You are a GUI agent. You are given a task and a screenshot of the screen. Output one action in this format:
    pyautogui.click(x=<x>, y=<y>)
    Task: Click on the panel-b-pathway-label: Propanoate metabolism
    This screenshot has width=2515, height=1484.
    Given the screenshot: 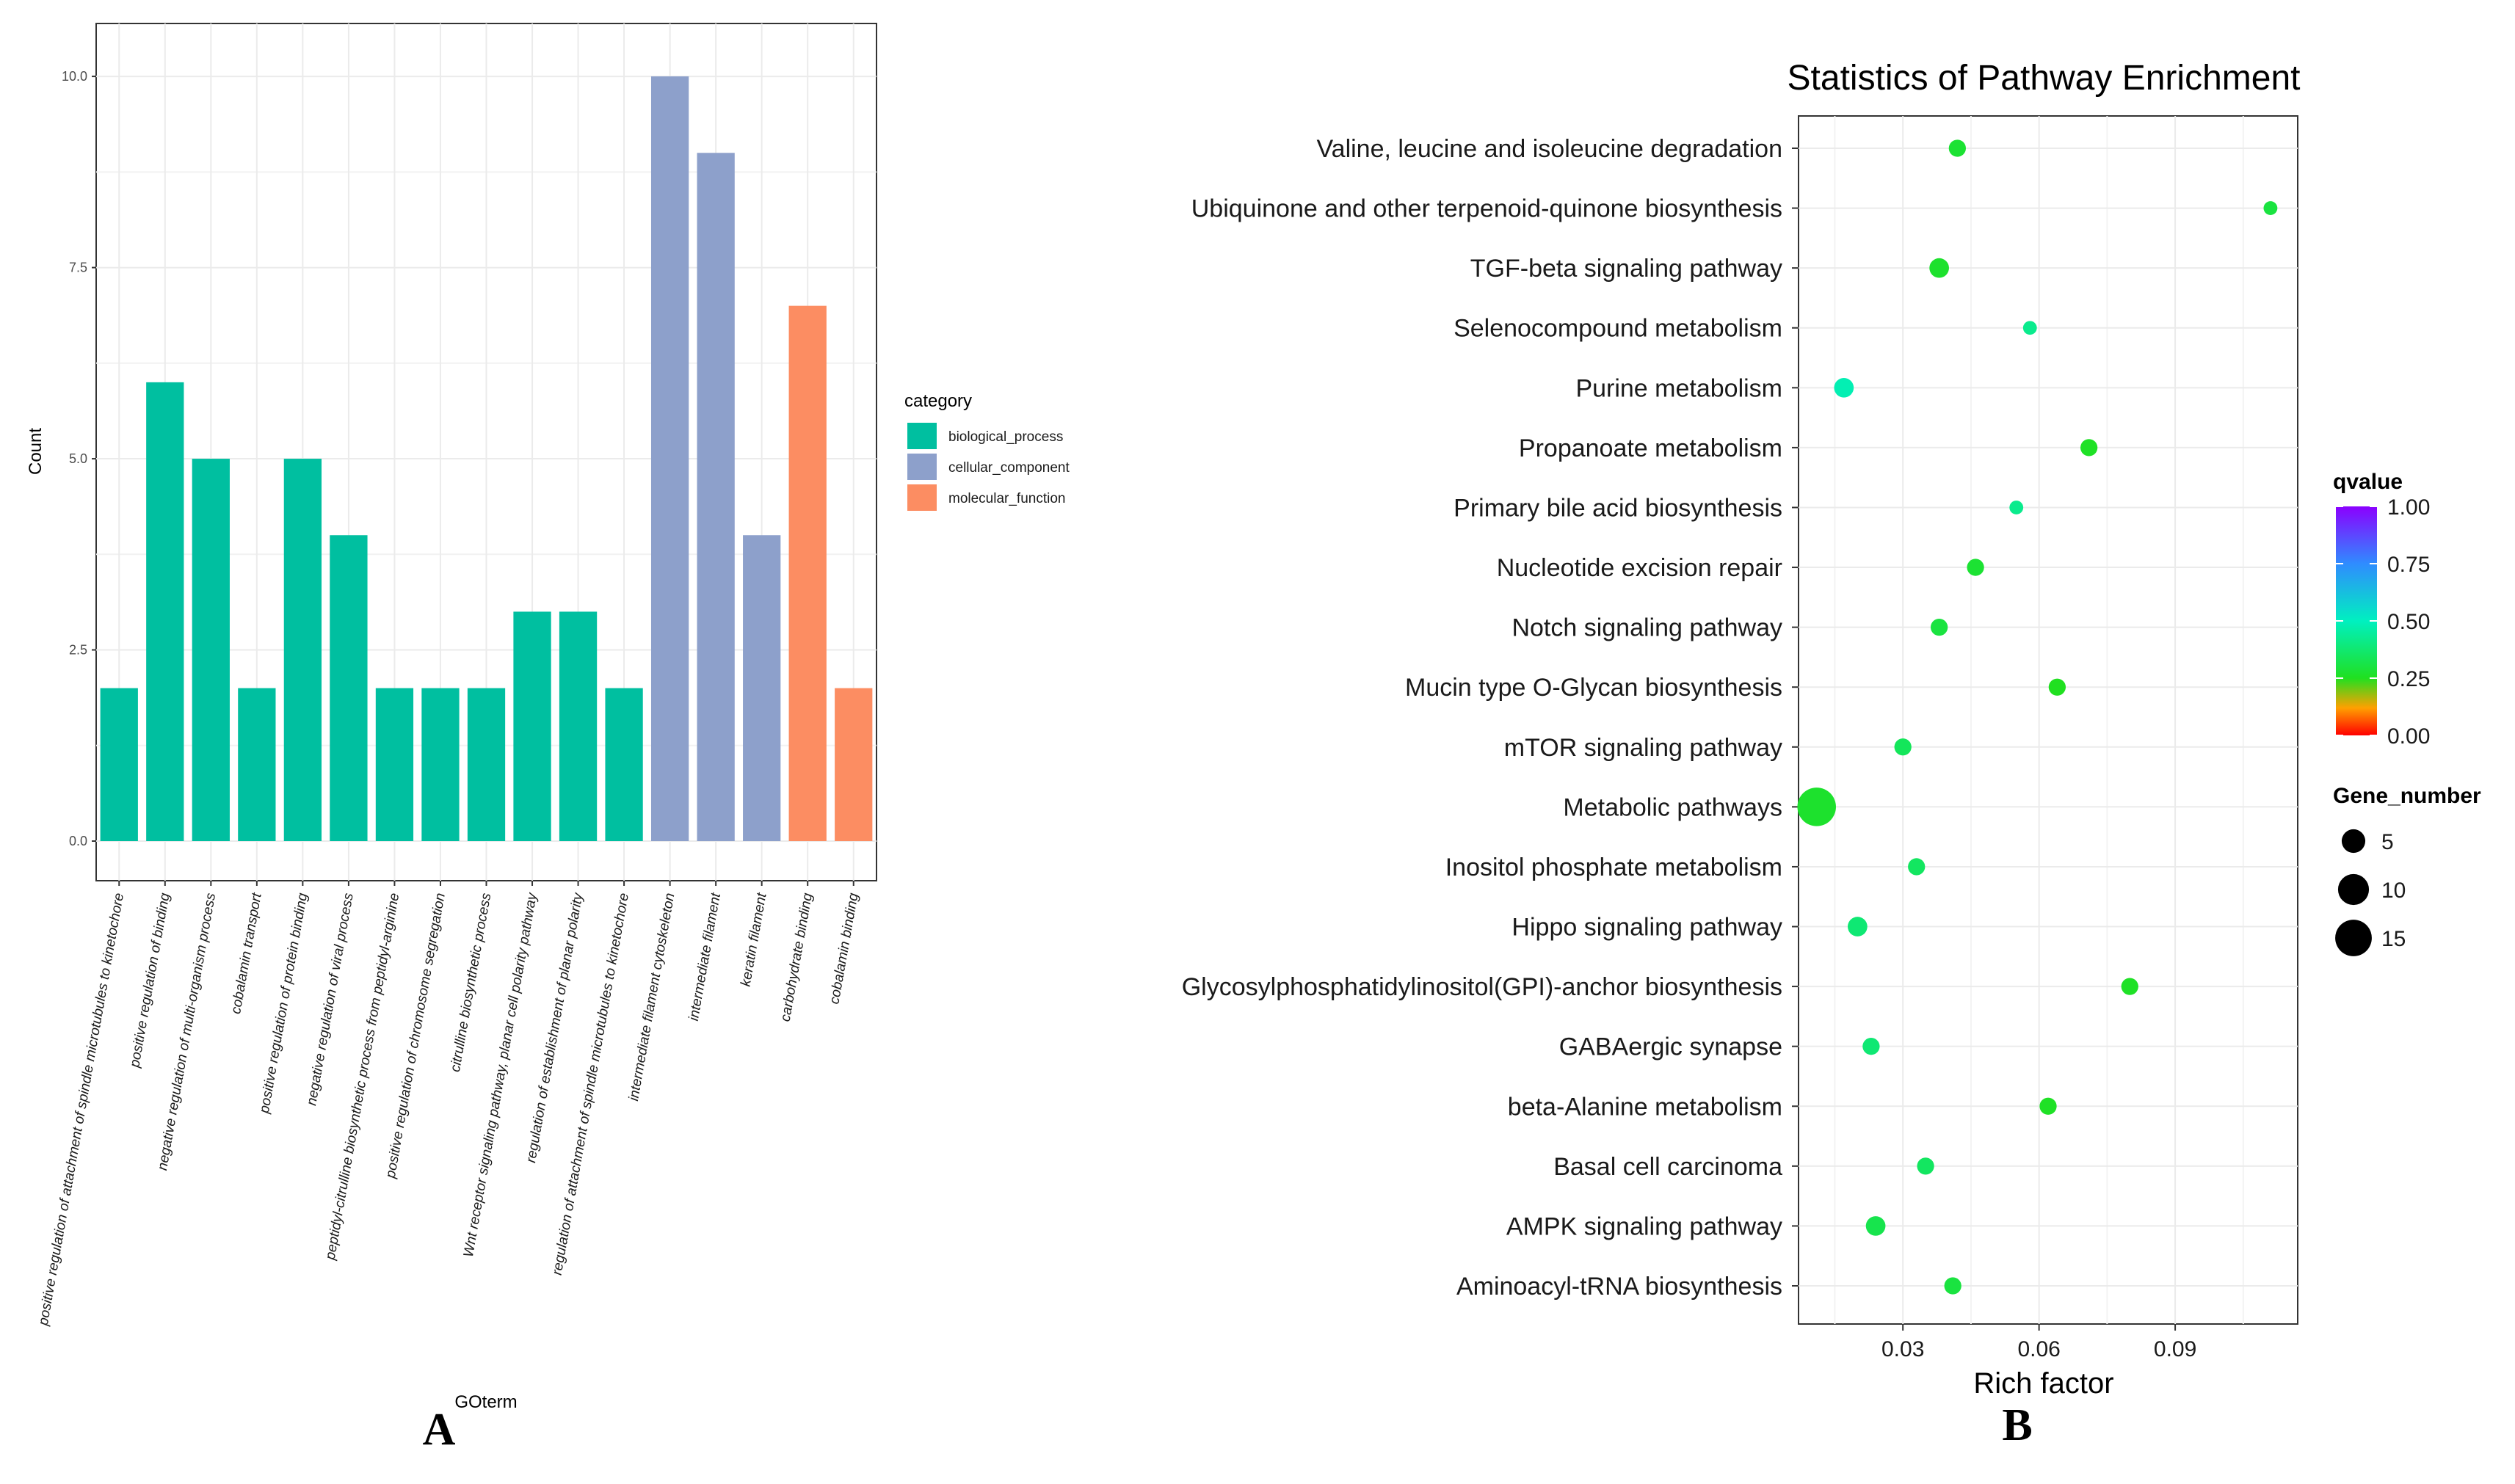 What is the action you would take?
    pyautogui.click(x=1651, y=448)
    